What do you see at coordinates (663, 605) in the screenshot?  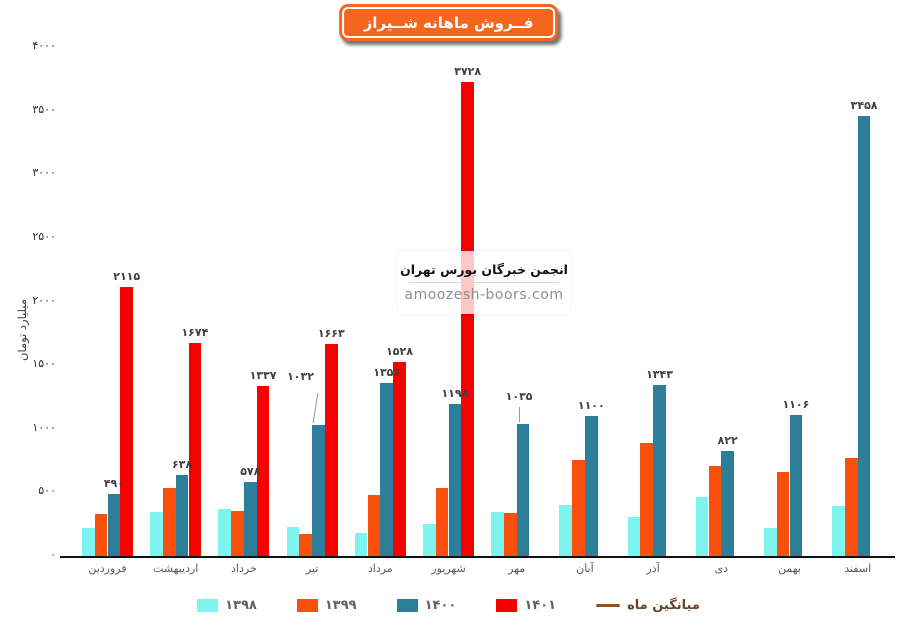 I see `legend-label: میانگین ماه` at bounding box center [663, 605].